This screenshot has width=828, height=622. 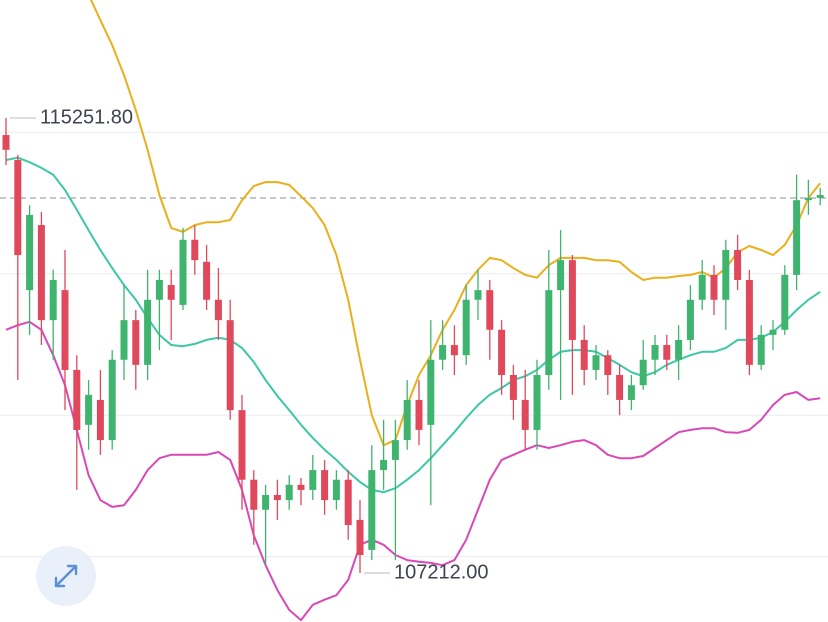 What do you see at coordinates (441, 572) in the screenshot?
I see `annotation-label: 107212.00` at bounding box center [441, 572].